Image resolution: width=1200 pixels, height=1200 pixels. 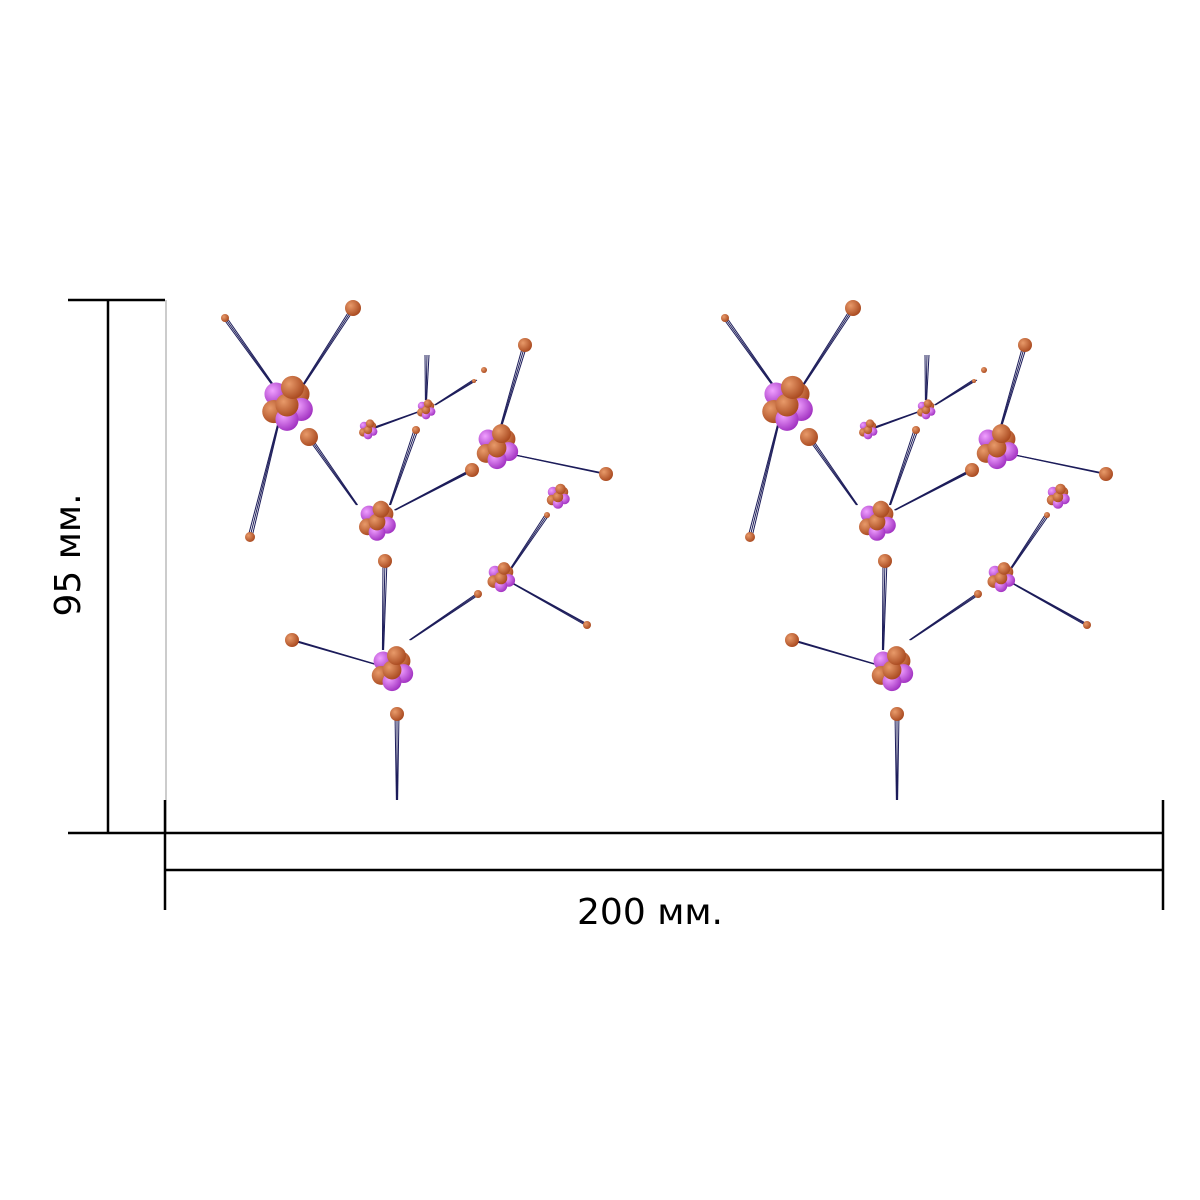 What do you see at coordinates (650, 912) in the screenshot?
I see `width-label: 200 мм.` at bounding box center [650, 912].